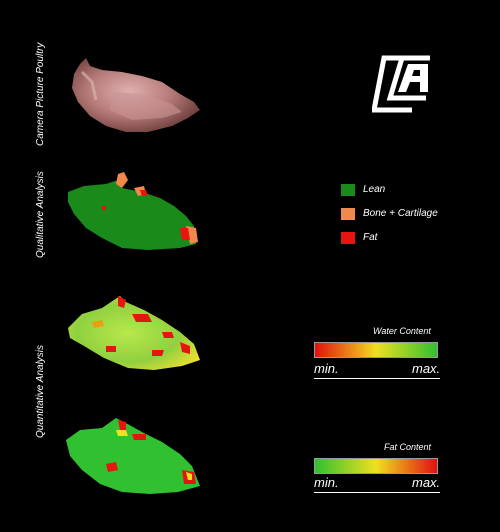 The height and width of the screenshot is (532, 500). What do you see at coordinates (136, 95) in the screenshot?
I see `camera-picture-poultry` at bounding box center [136, 95].